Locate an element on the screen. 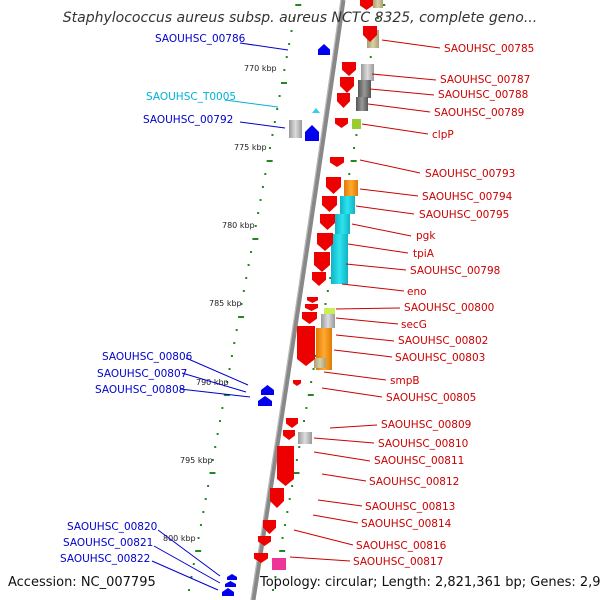 The image size is (600, 600). gene-label: SAOUHSC_00792 is located at coordinates (188, 120).